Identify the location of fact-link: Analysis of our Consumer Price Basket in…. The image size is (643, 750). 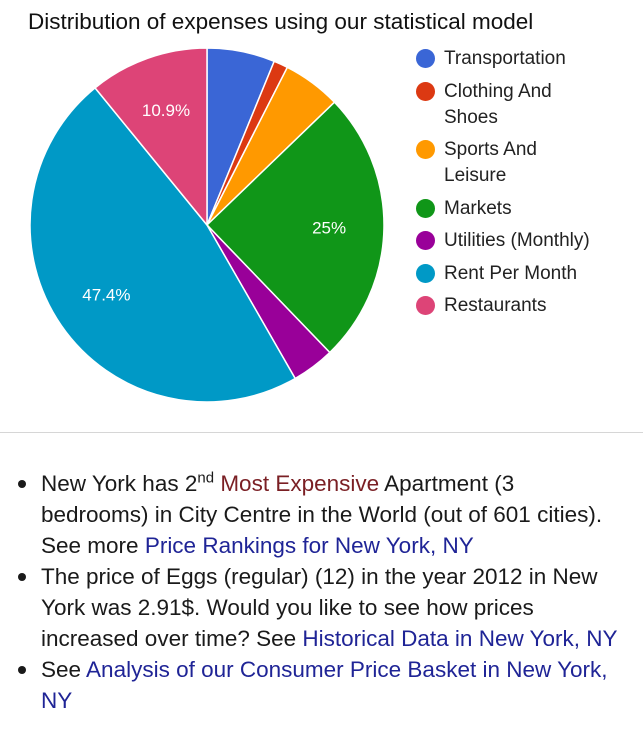
(324, 685).